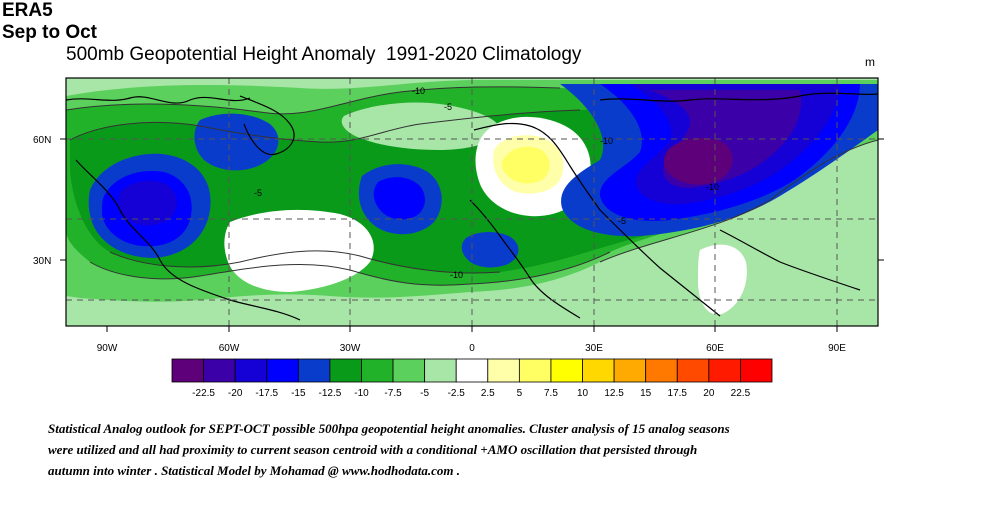 Image resolution: width=991 pixels, height=509 pixels. I want to click on colorbar-label: -12.5, so click(329, 393).